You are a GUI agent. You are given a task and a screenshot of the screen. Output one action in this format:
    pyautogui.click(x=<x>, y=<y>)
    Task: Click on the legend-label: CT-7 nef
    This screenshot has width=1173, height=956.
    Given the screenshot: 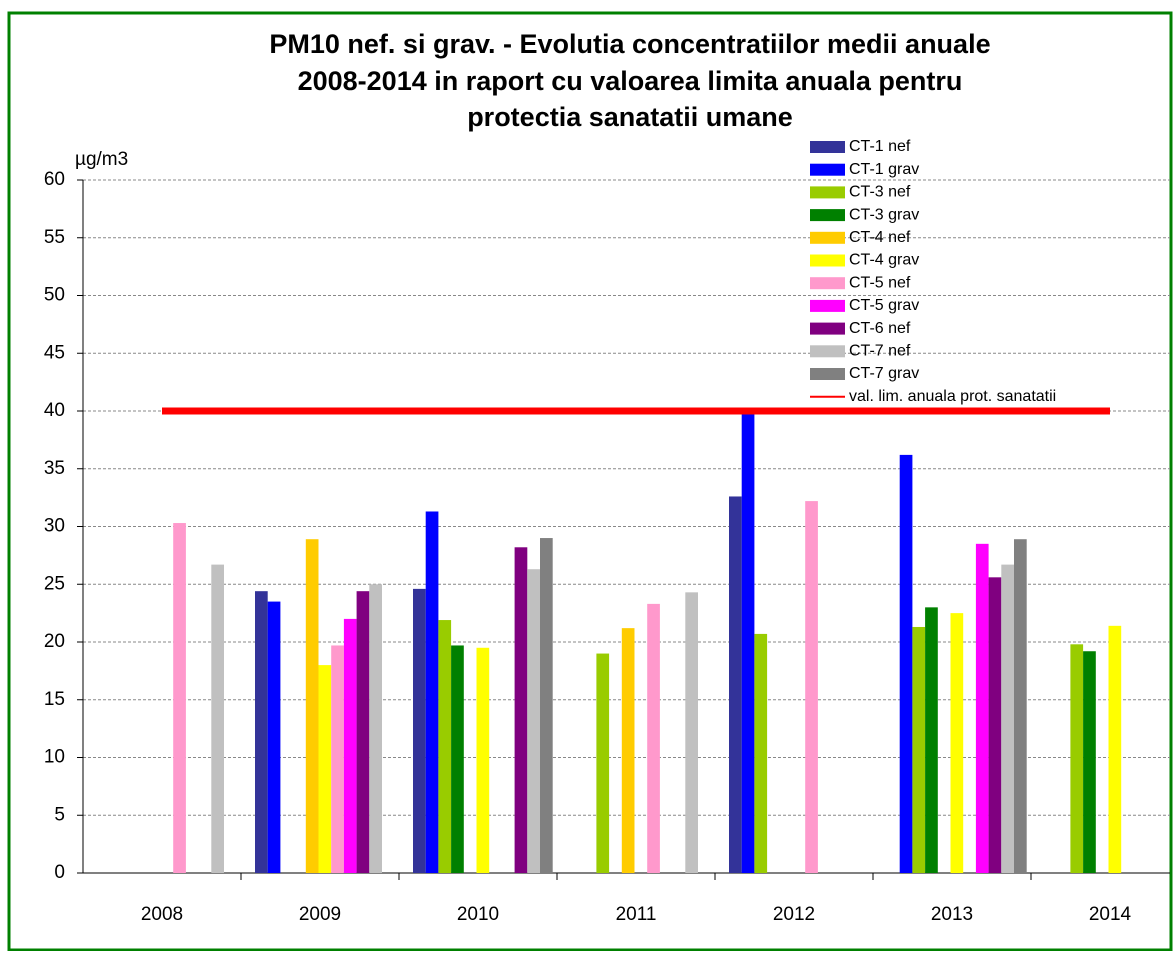 What is the action you would take?
    pyautogui.click(x=880, y=351)
    